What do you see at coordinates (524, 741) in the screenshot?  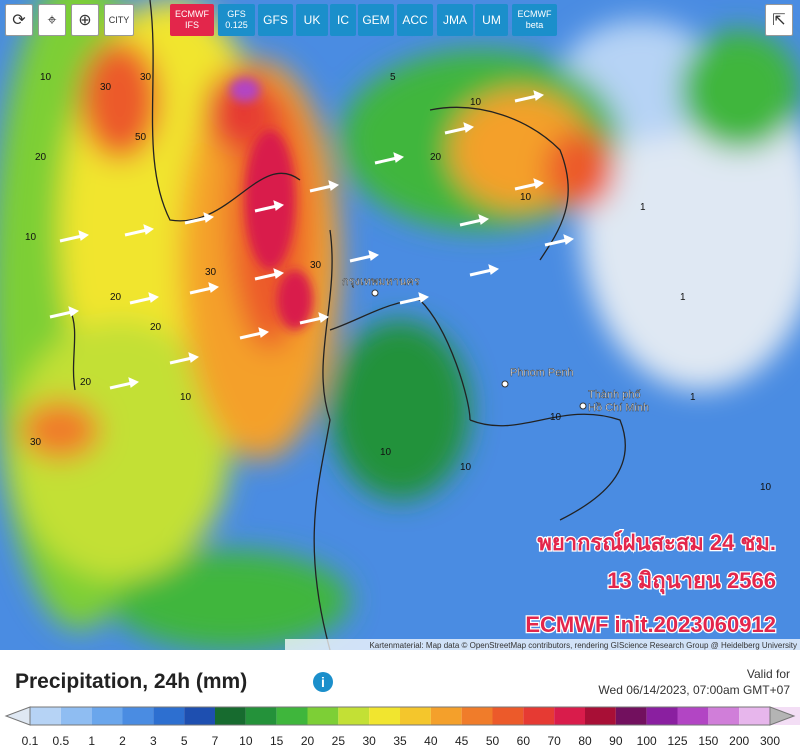 I see `scale-label: 60` at bounding box center [524, 741].